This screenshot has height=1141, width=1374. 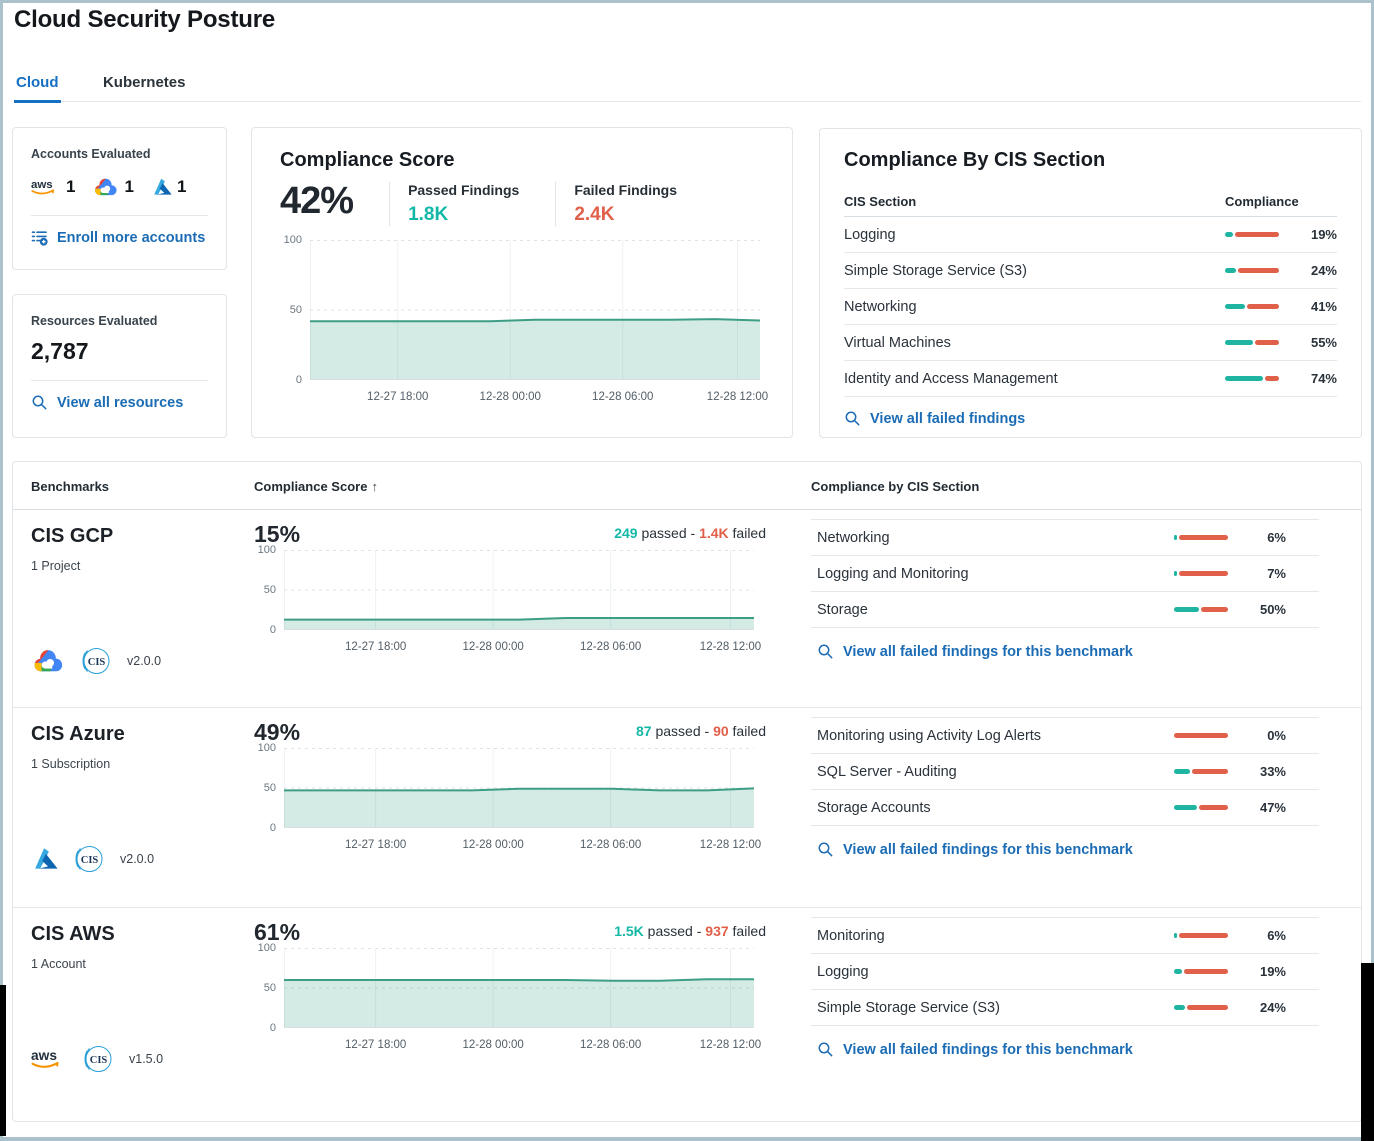 What do you see at coordinates (1065, 972) in the screenshot?
I see `section-row: Logging 19%` at bounding box center [1065, 972].